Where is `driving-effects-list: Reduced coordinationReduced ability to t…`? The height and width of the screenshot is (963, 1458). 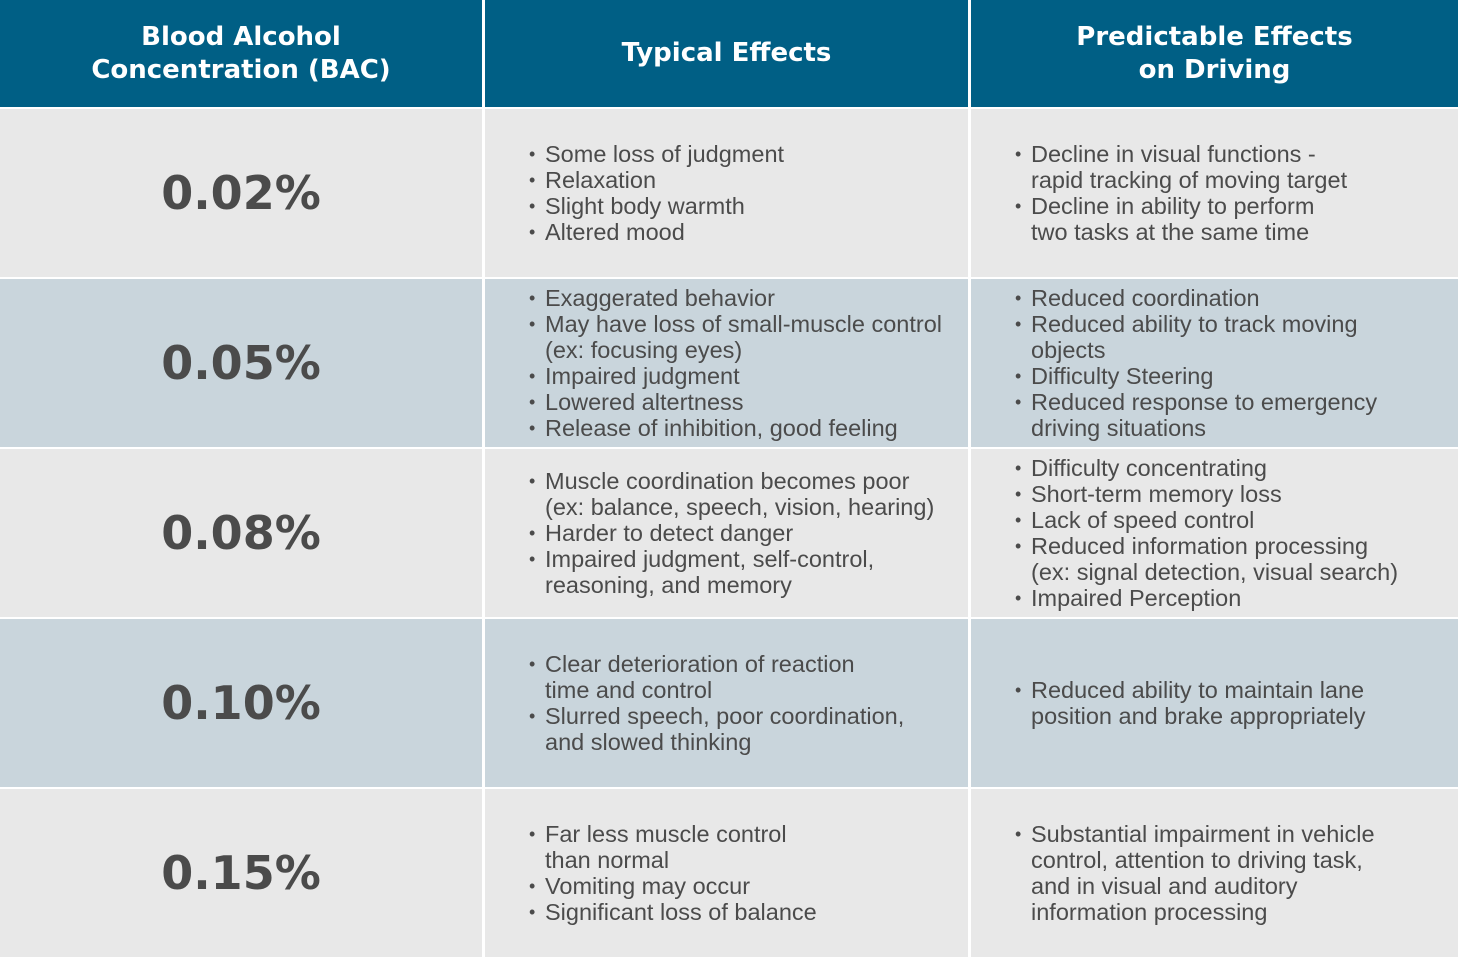
driving-effects-list: Reduced coordinationReduced ability to t… is located at coordinates (1174, 363).